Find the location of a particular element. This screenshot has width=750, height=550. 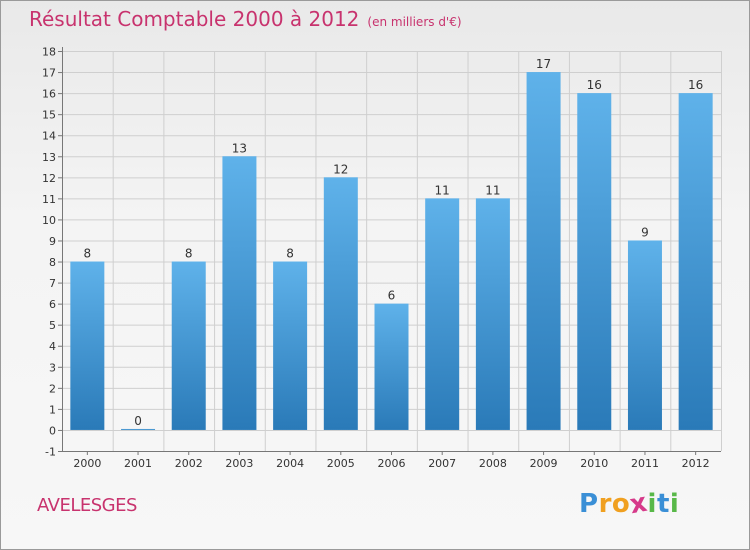

ytick-label-14: 14 is located at coordinates (49, 136).